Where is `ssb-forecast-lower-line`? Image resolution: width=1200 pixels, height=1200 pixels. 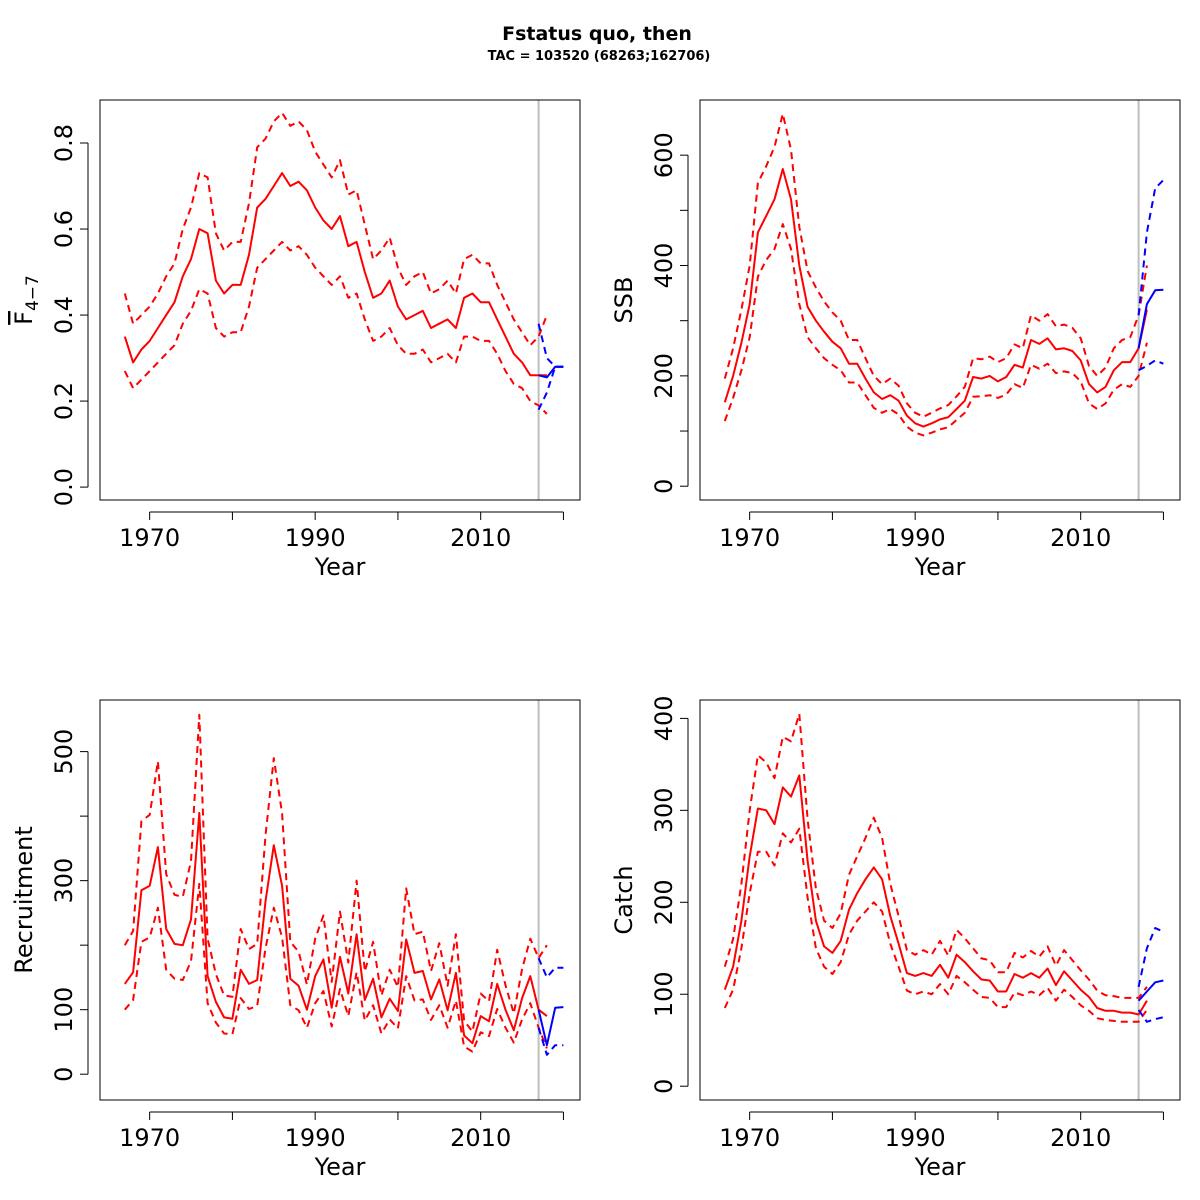
ssb-forecast-lower-line is located at coordinates (1151, 365).